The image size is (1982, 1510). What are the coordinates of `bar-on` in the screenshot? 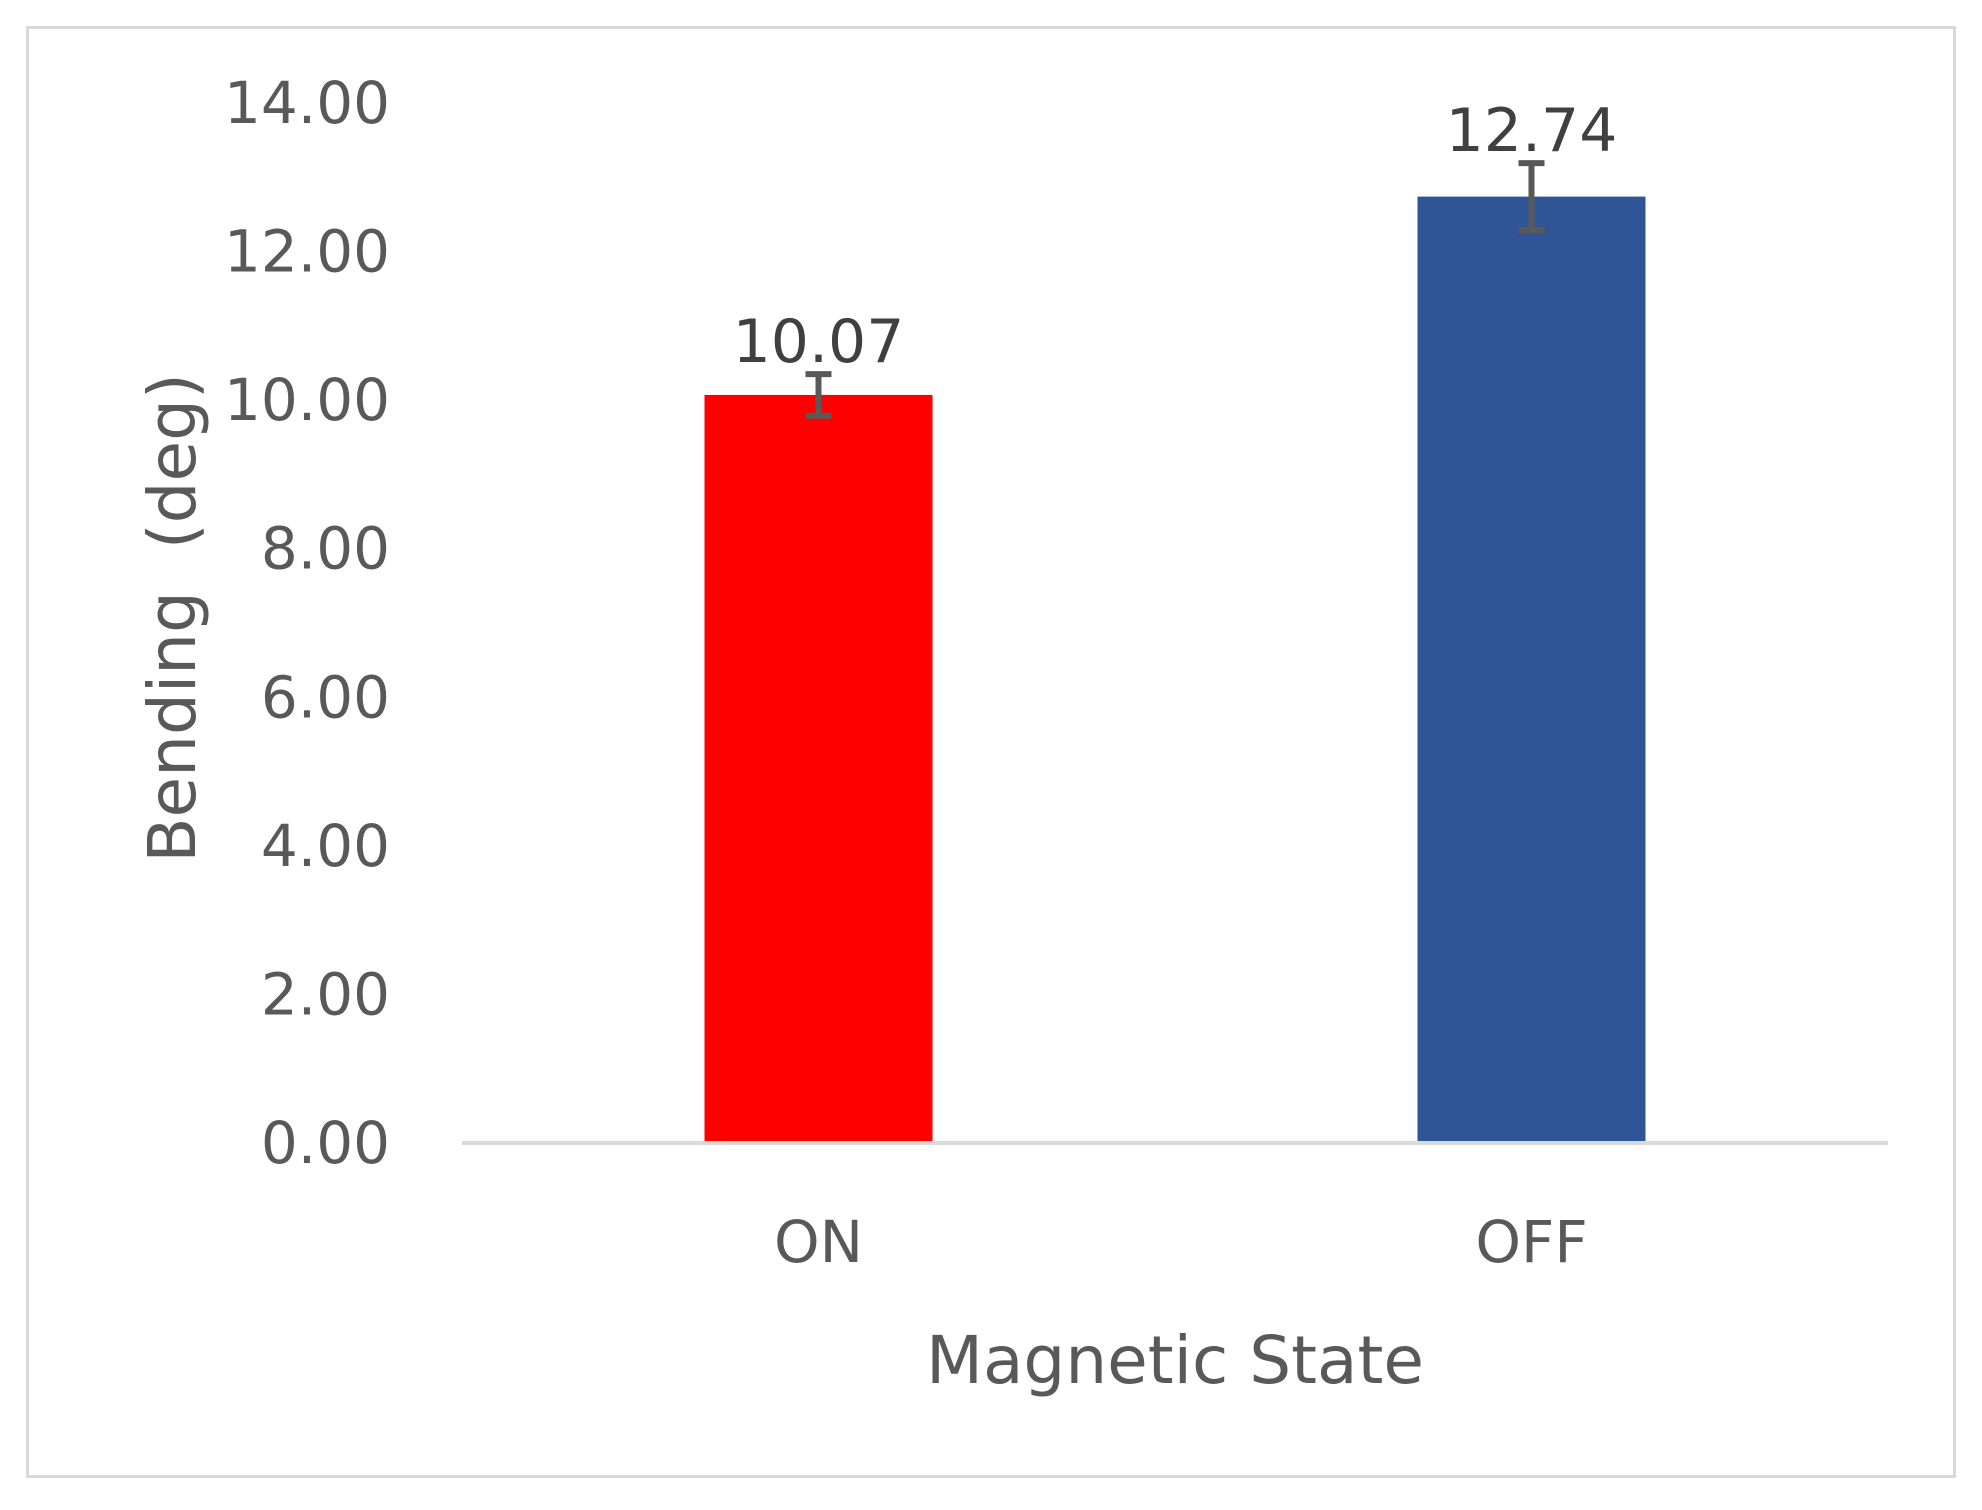 It's located at (818, 768).